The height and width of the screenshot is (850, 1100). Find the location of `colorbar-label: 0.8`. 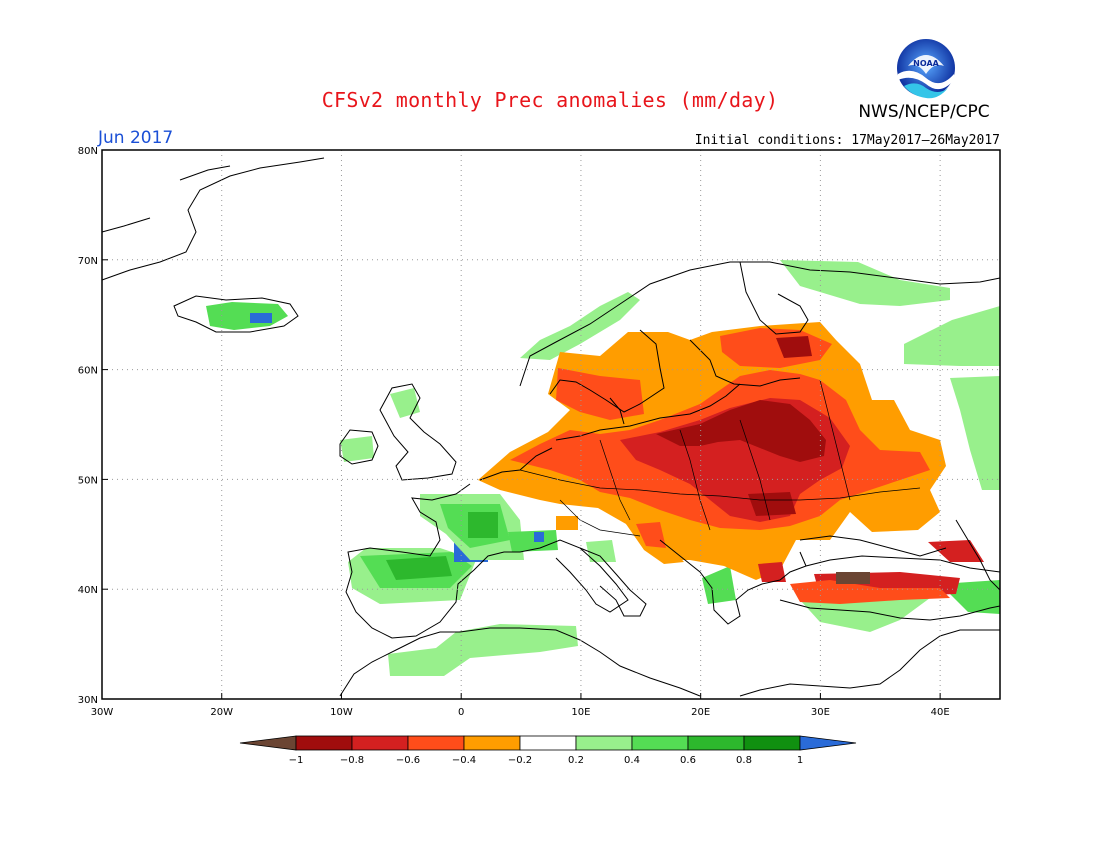

colorbar-label: 0.8 is located at coordinates (744, 760).